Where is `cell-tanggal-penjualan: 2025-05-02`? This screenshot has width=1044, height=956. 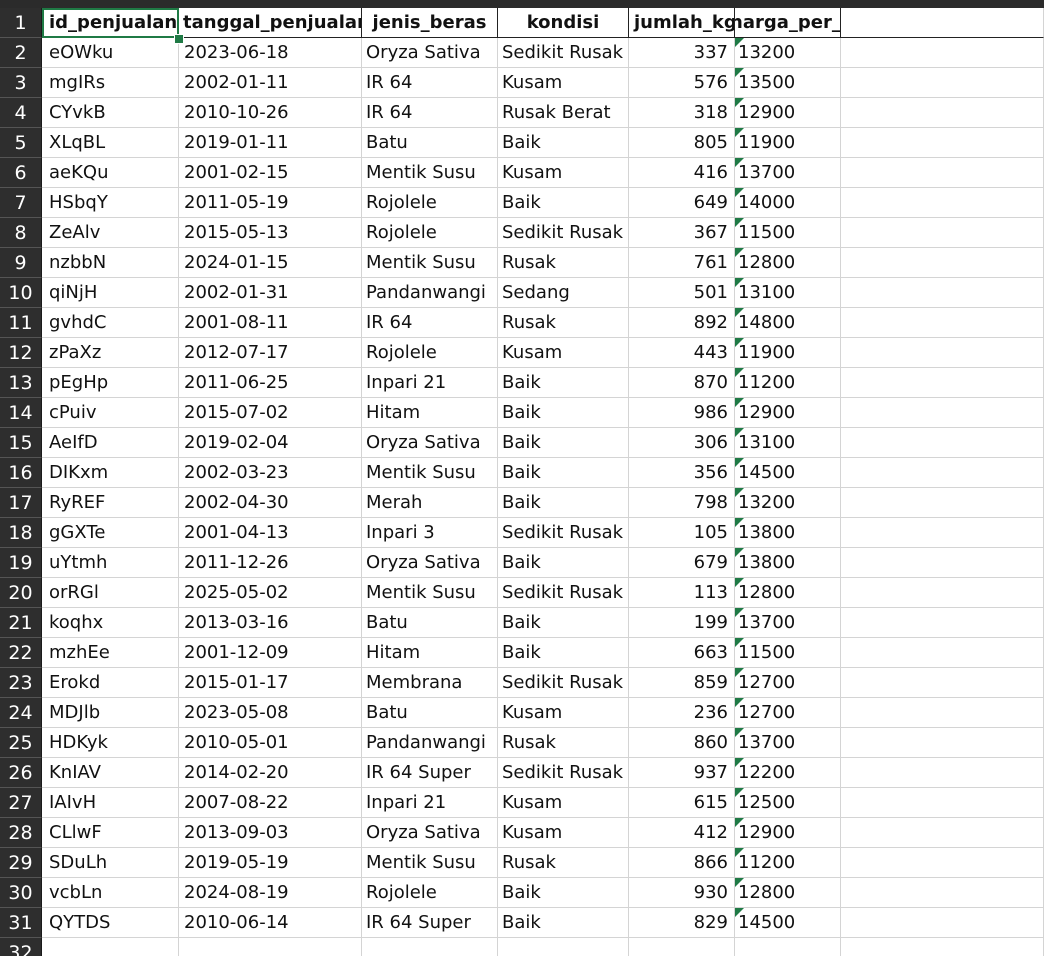 cell-tanggal-penjualan: 2025-05-02 is located at coordinates (270, 593).